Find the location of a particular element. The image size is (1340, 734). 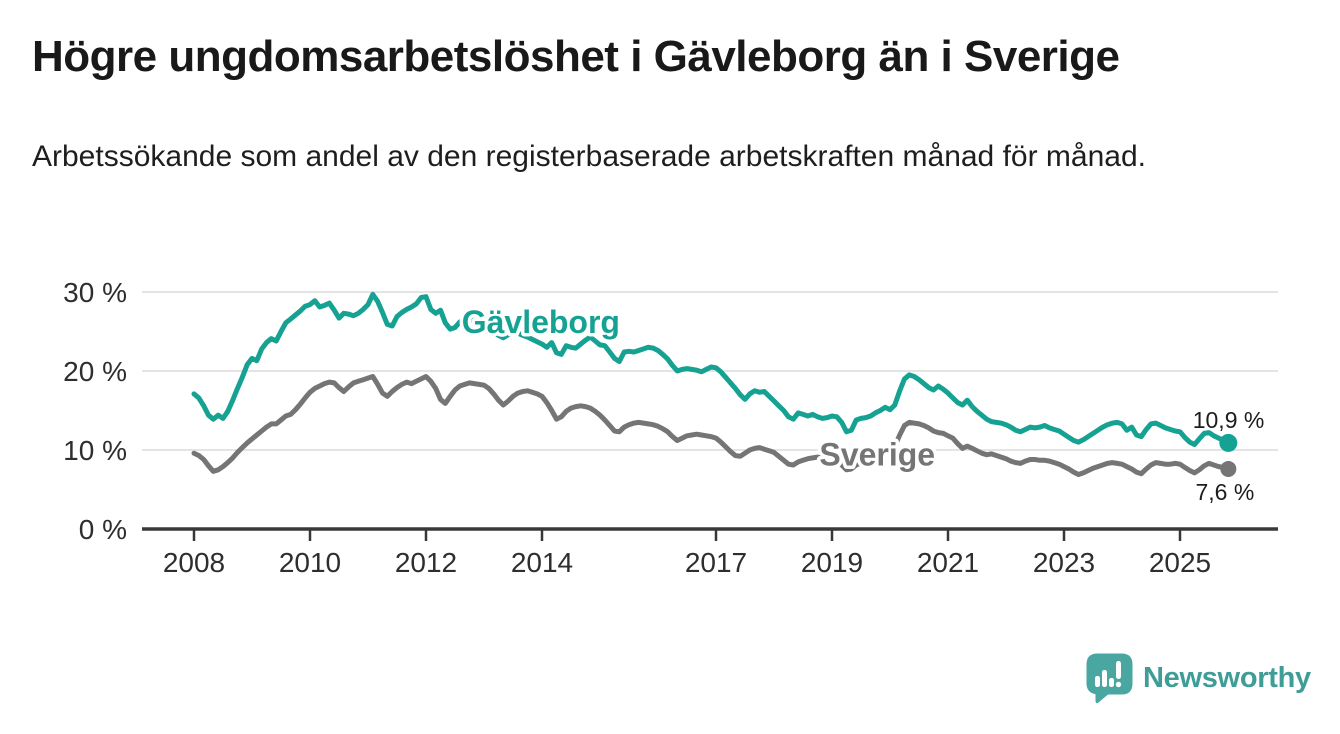

x-tick-label: 2014 is located at coordinates (542, 562).